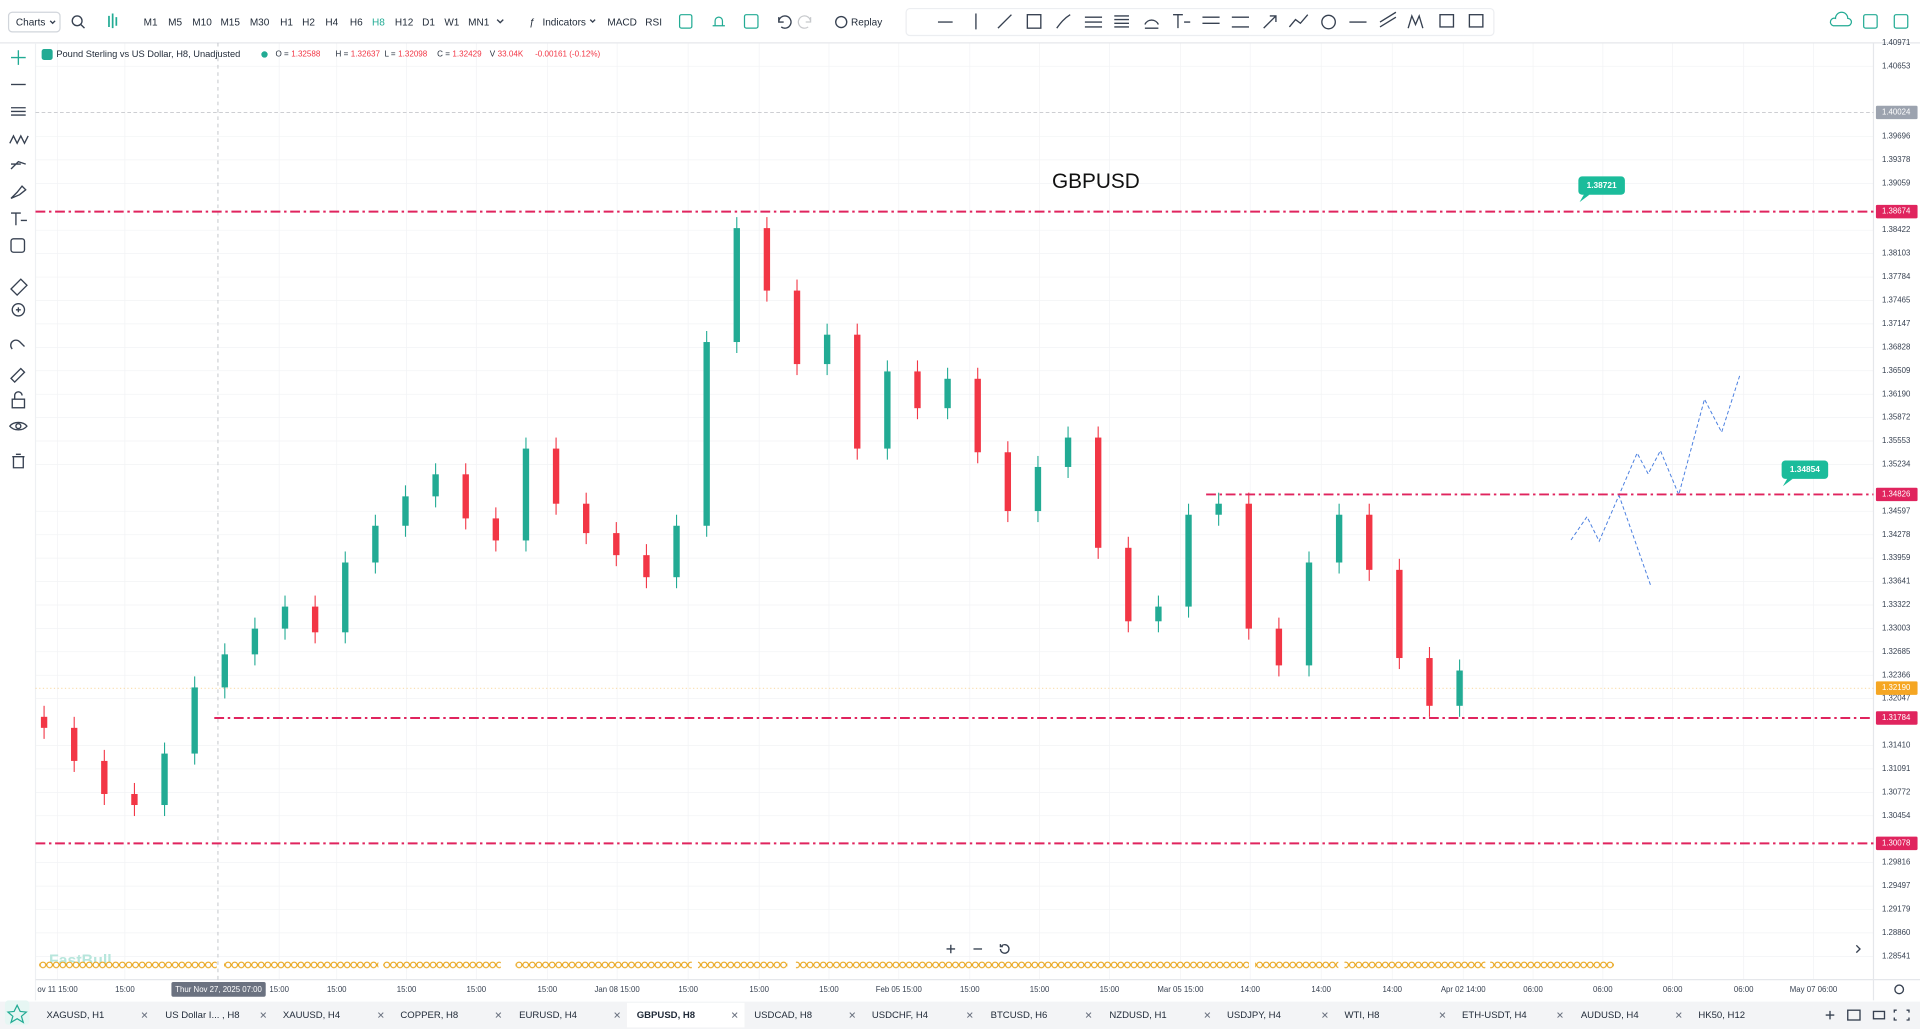  I want to click on timeframe: H1, so click(286, 22).